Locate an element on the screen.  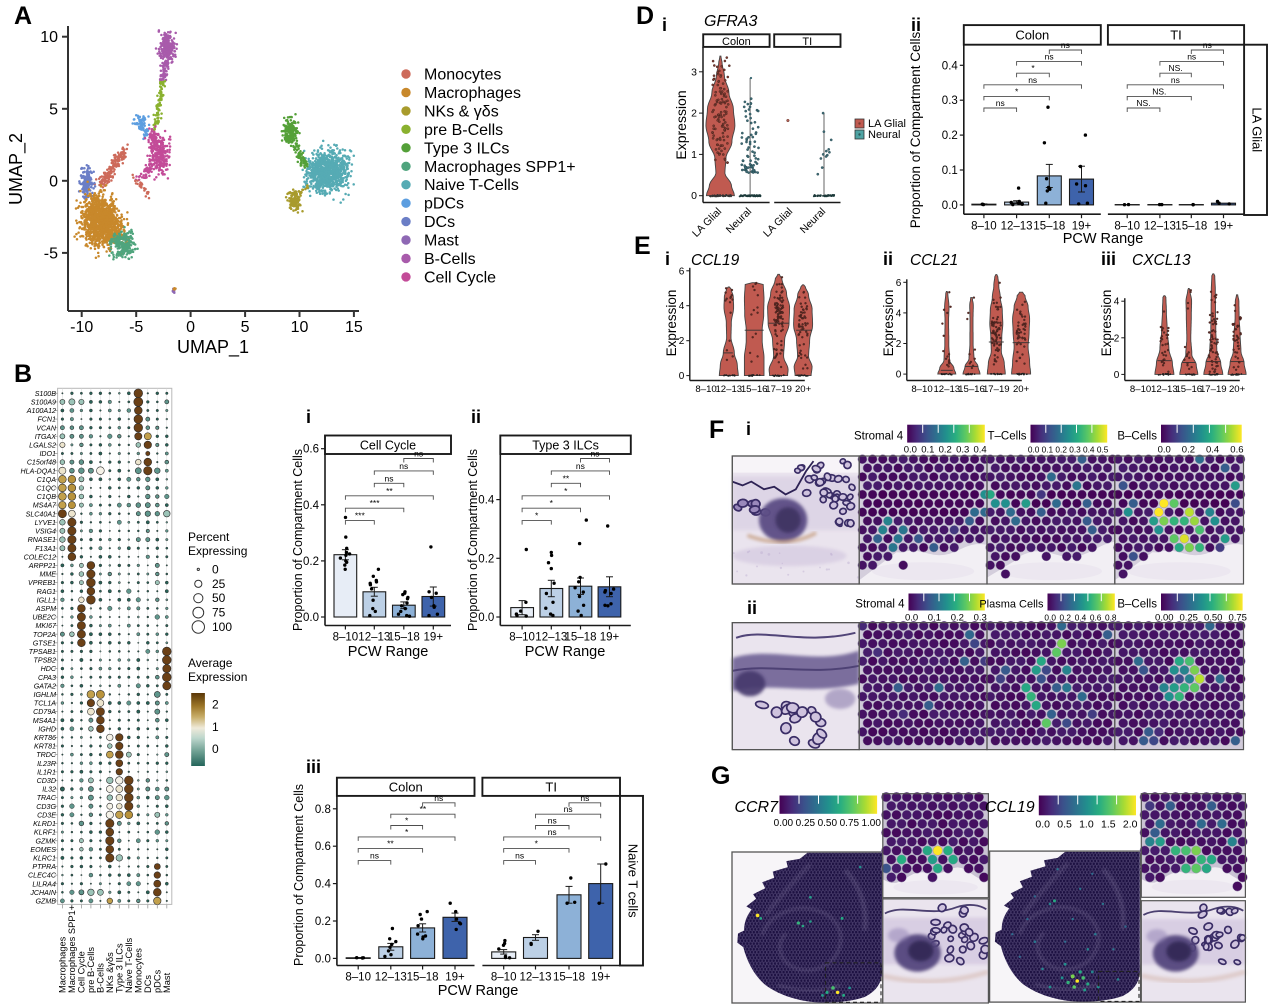
svg-text: F13A1 is located at coordinates (45, 549).